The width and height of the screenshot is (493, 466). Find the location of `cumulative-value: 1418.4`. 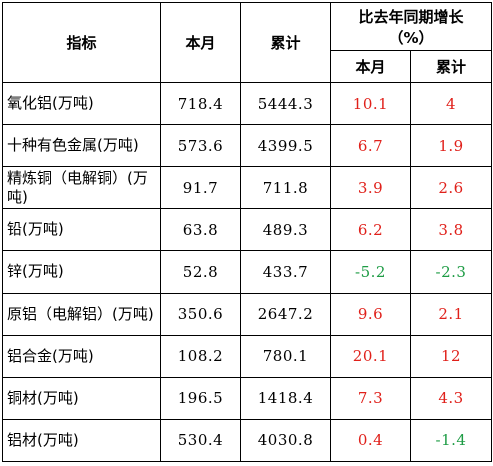

cumulative-value: 1418.4 is located at coordinates (285, 398).